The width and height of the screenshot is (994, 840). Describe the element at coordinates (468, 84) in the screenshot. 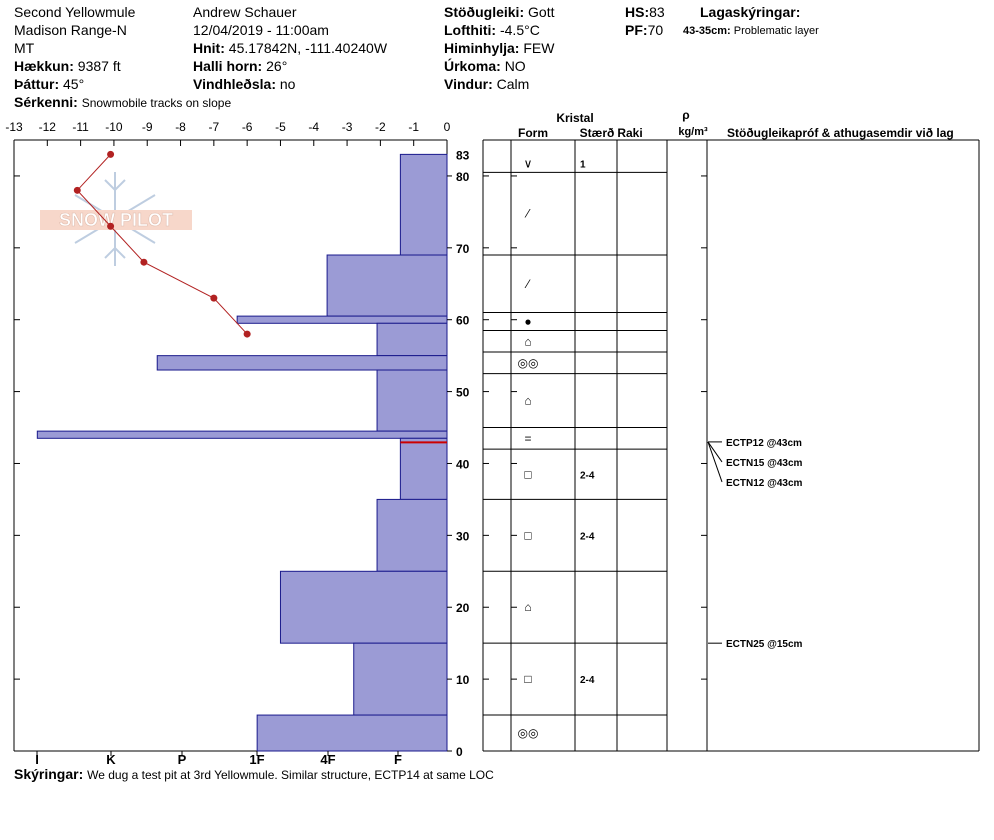

I see `wind-label: Vindur:` at that location.